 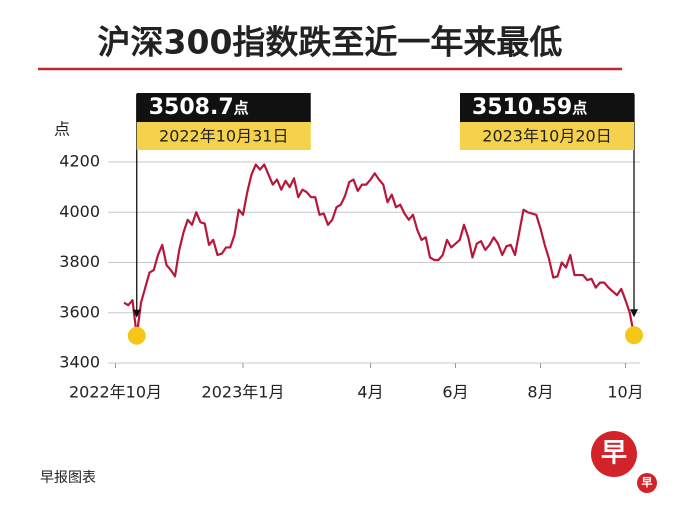 I want to click on x-tick-label: 4月, so click(x=370, y=392).